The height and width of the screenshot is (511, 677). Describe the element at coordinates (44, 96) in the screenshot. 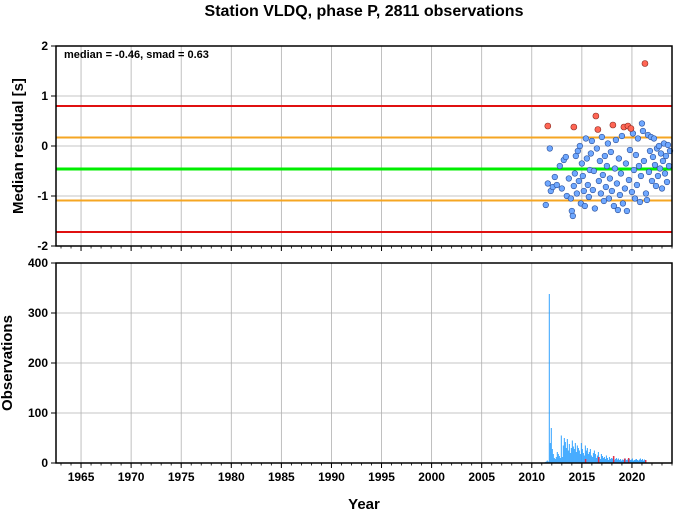

I see `y-tick-label-3: 1` at that location.